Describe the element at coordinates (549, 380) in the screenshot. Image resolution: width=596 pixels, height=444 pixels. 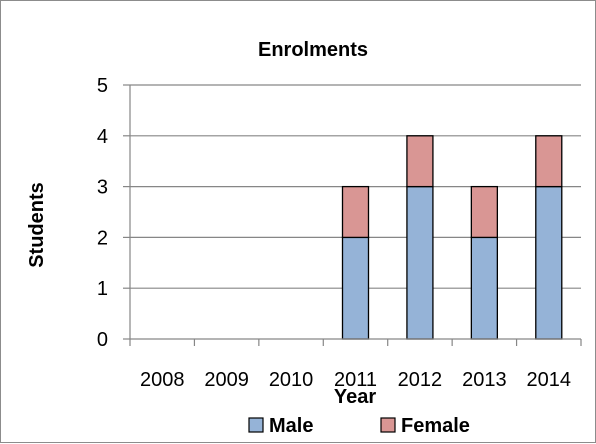
I see `x-tick-label: 2014` at that location.